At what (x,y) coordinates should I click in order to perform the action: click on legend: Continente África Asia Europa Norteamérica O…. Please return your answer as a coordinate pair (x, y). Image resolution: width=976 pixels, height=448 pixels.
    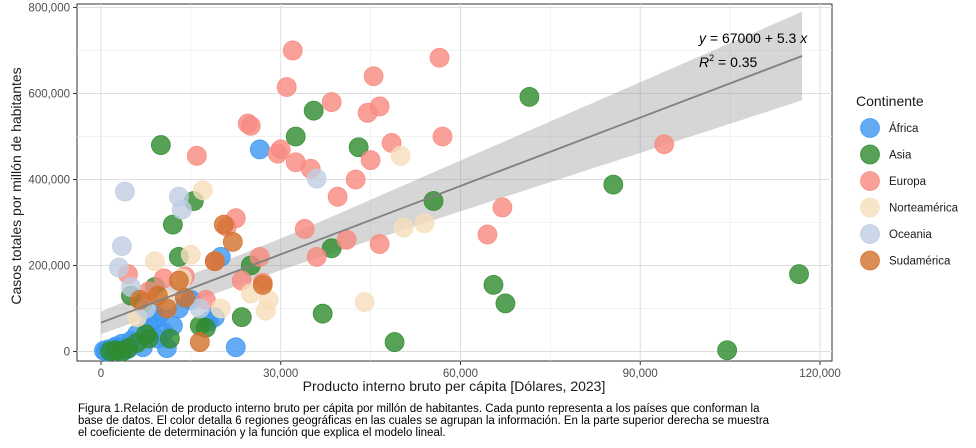
    Looking at the image, I should click on (907, 182).